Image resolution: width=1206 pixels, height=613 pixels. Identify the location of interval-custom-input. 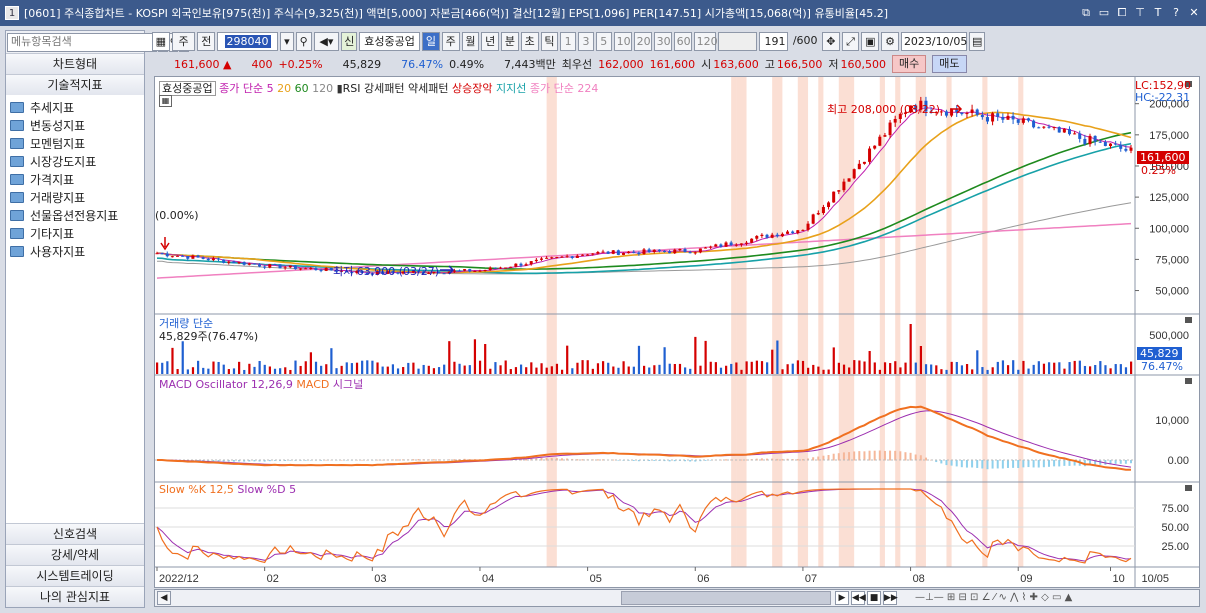
(737, 41).